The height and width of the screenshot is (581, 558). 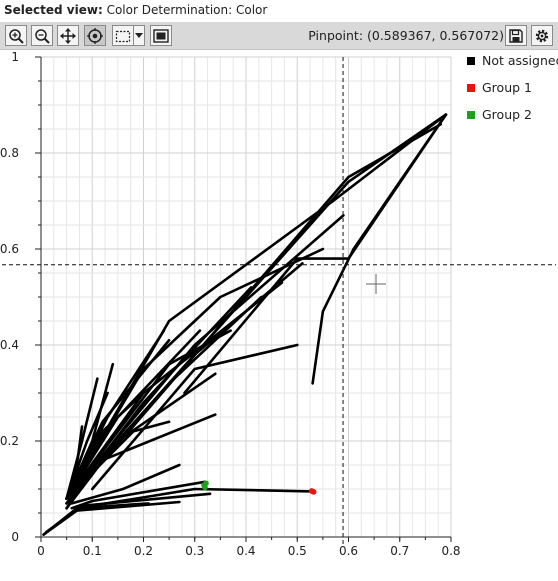 What do you see at coordinates (194, 551) in the screenshot?
I see `x-tick-label: 0.3` at bounding box center [194, 551].